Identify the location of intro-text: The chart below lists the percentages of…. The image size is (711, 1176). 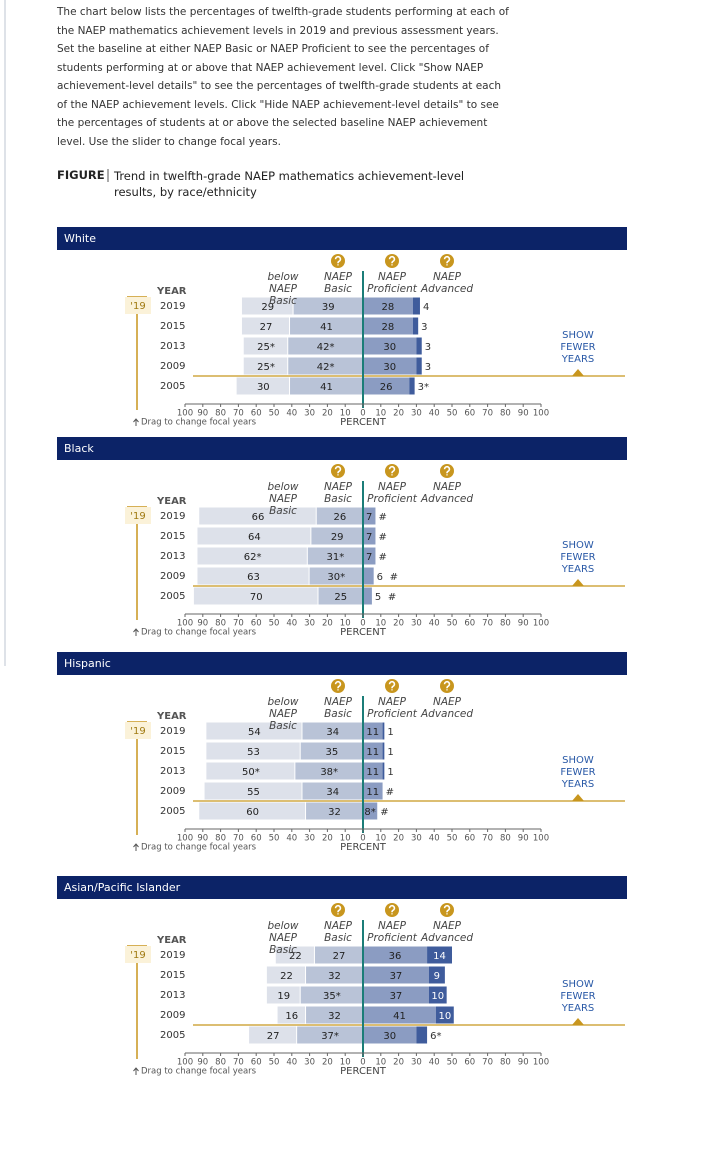
(283, 77).